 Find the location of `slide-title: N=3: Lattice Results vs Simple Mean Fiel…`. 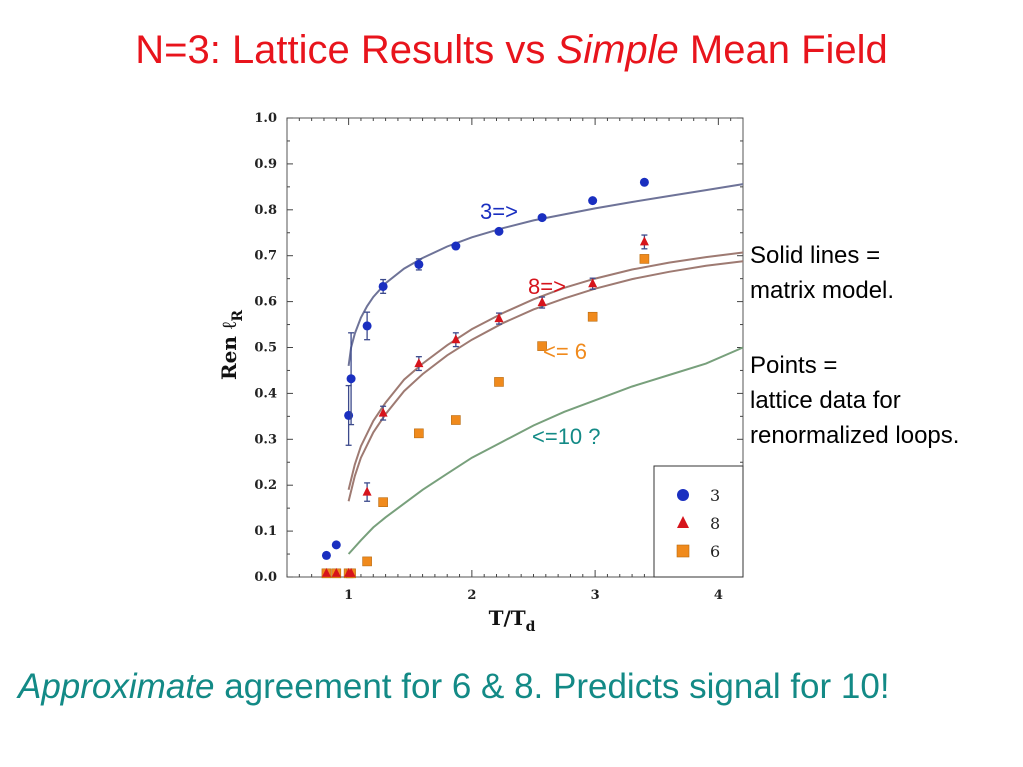

slide-title: N=3: Lattice Results vs Simple Mean Fiel… is located at coordinates (511, 50).